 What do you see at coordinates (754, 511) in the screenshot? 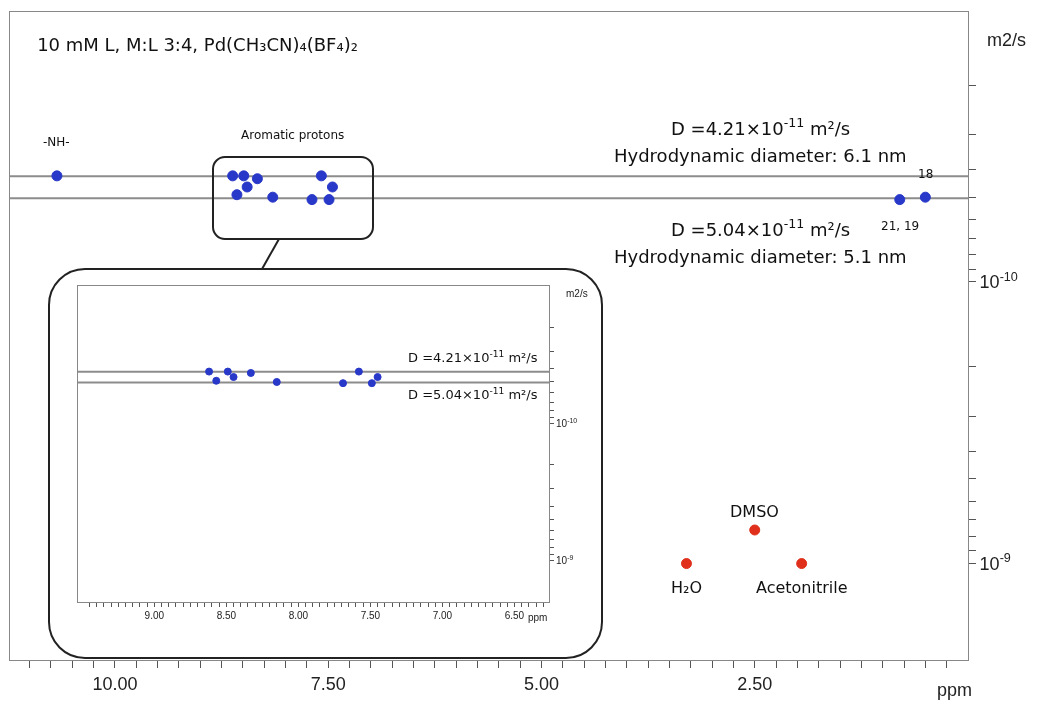
I see `annotation: DMSO` at bounding box center [754, 511].